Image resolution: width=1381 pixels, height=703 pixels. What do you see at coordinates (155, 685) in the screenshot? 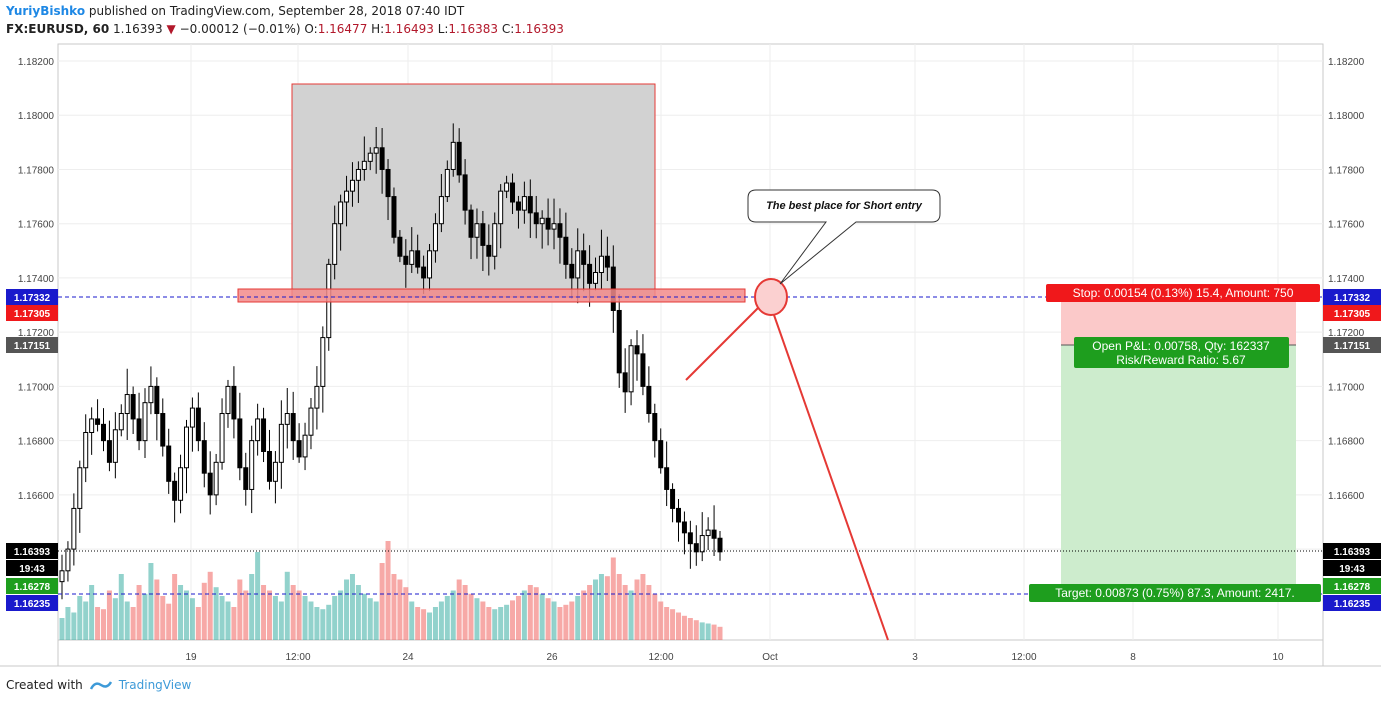
I see `tradingview-link: TradingView` at bounding box center [155, 685].